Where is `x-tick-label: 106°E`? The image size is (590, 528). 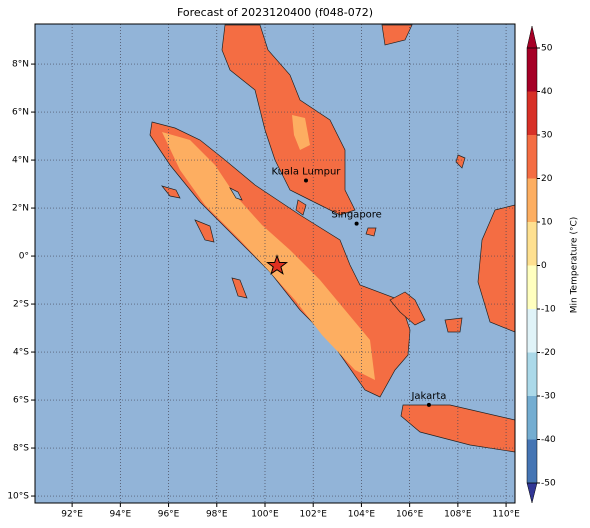 x-tick-label: 106°E is located at coordinates (410, 515).